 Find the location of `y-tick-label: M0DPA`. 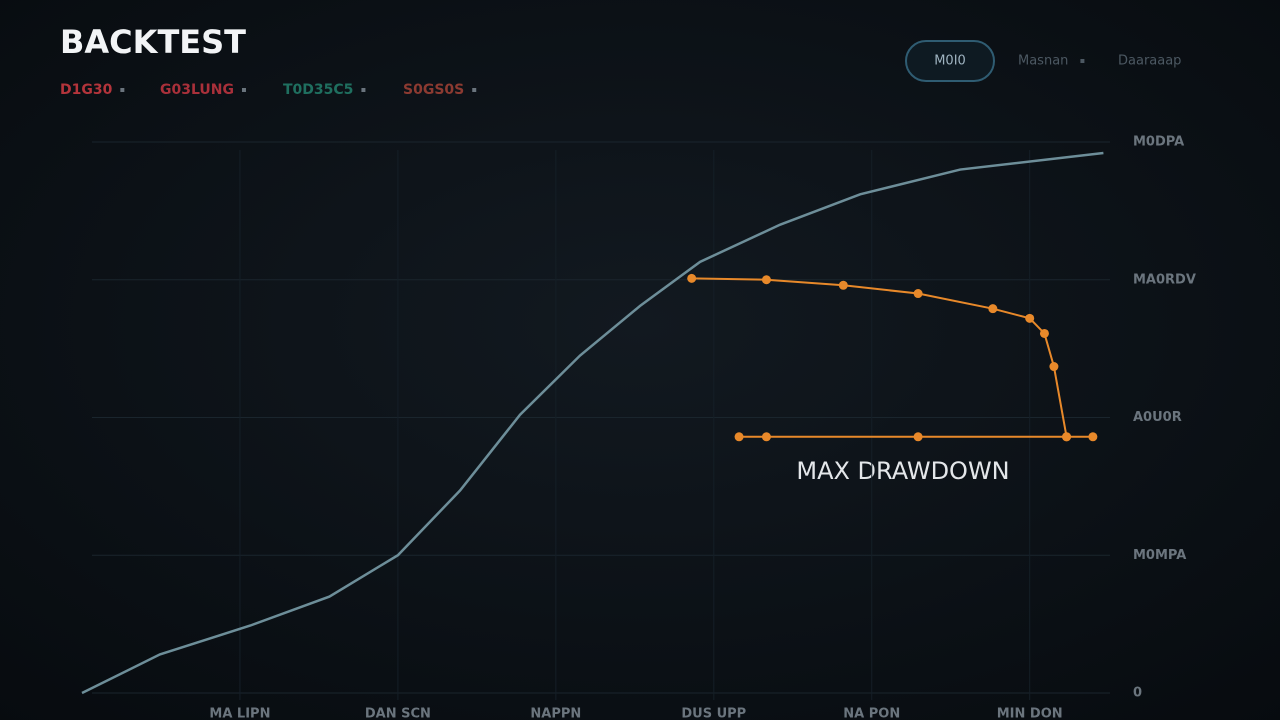

y-tick-label: M0DPA is located at coordinates (1158, 142).